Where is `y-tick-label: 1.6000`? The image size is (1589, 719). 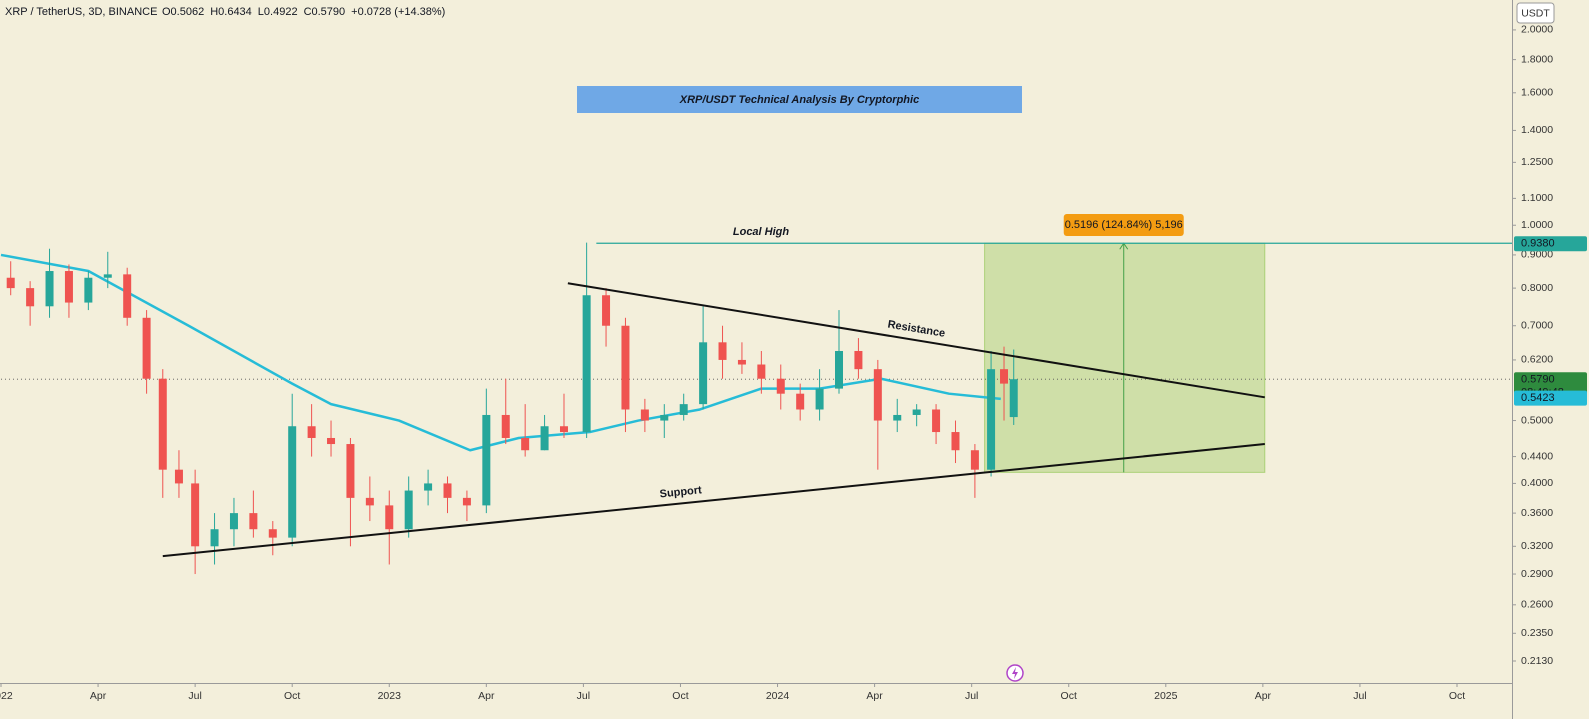 y-tick-label: 1.6000 is located at coordinates (1537, 93).